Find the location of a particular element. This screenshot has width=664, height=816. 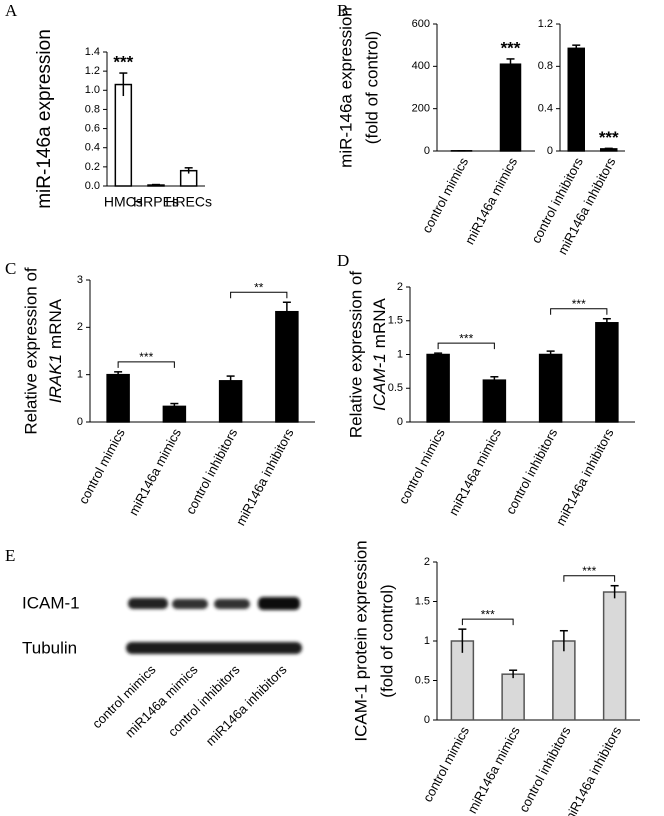

x-tick-label: HMCs is located at coordinates (123, 202).